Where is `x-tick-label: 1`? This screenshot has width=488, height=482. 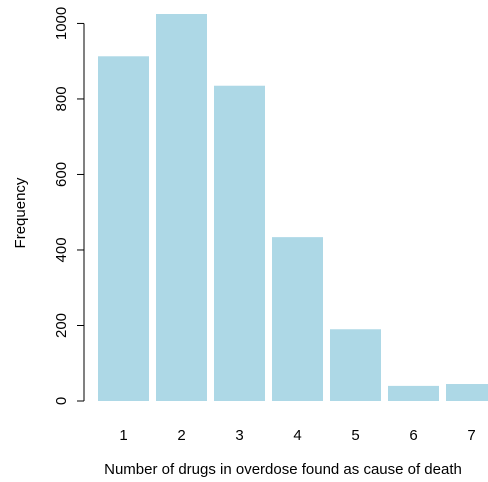 x-tick-label: 1 is located at coordinates (123, 435).